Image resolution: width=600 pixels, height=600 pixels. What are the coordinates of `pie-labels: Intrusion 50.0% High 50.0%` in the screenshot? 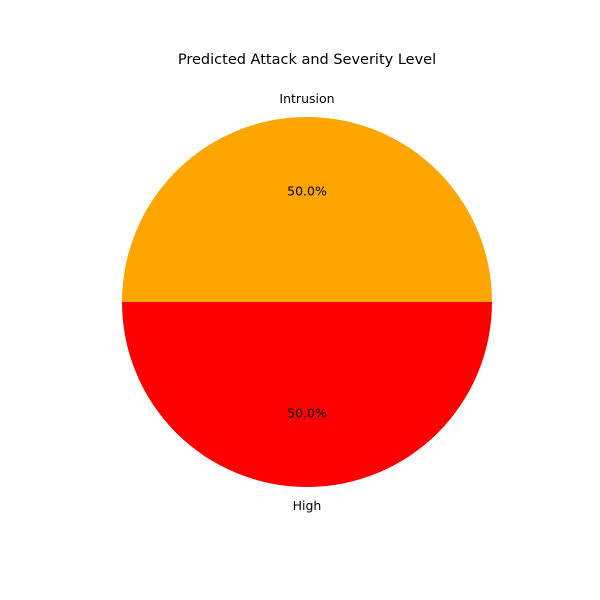 It's located at (306, 302).